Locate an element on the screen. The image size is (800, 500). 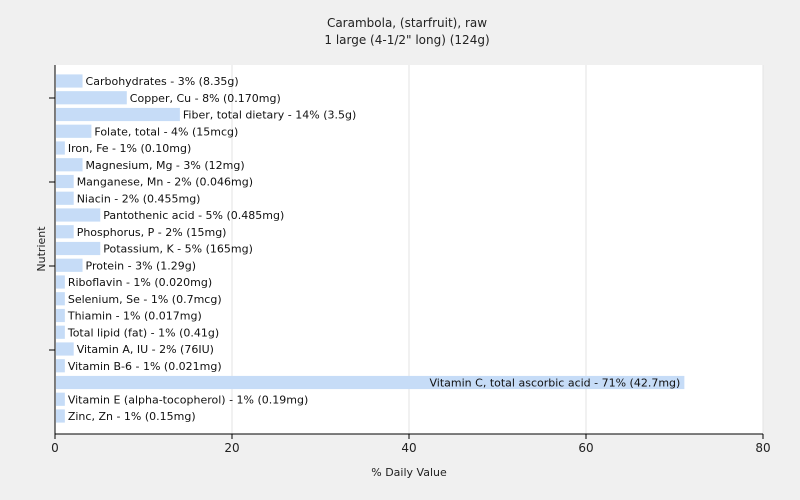
x-tick-label: 20 is located at coordinates (231, 448).